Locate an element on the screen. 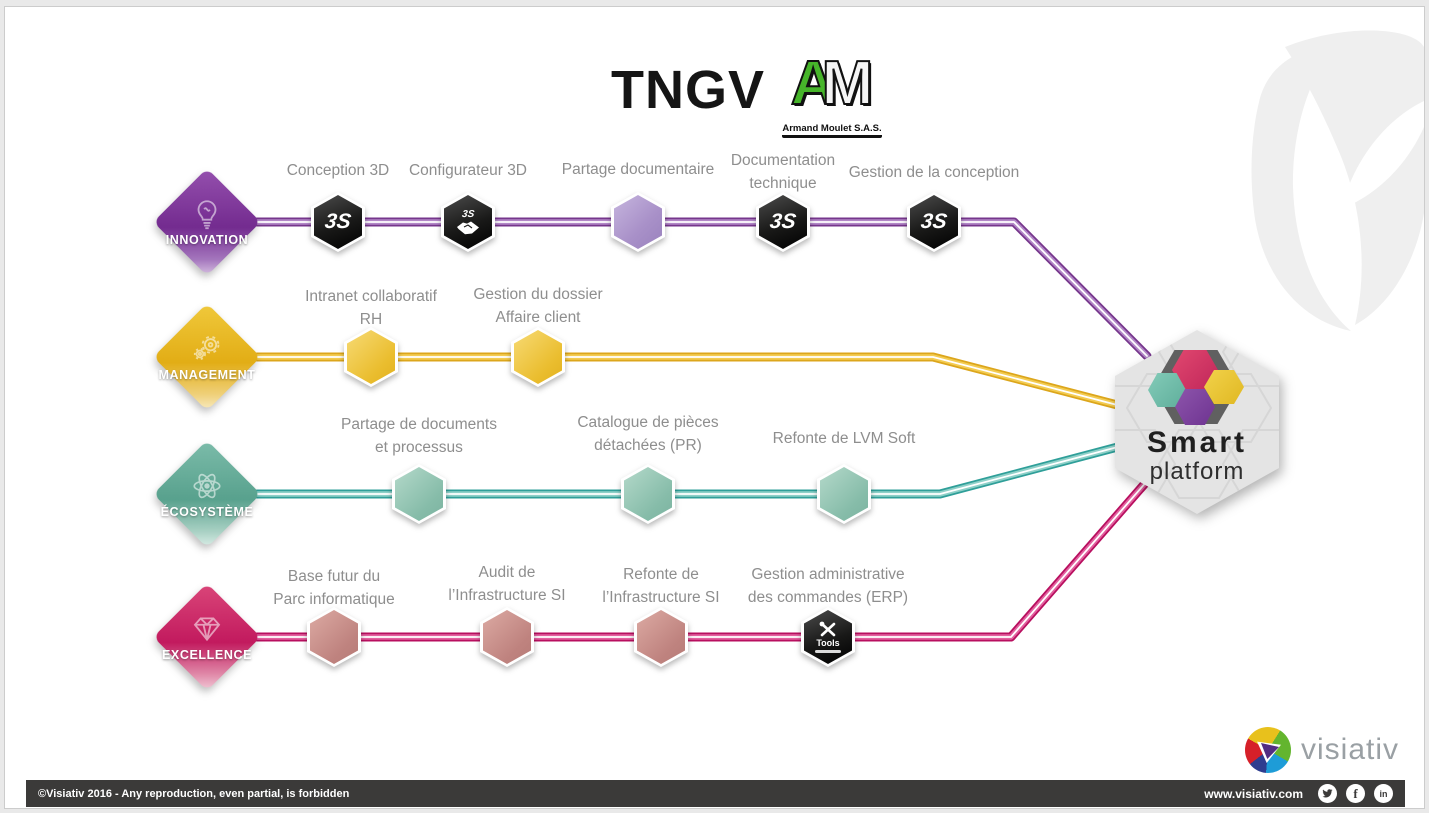  track-label-management: MANAGEMENT is located at coordinates (207, 357).